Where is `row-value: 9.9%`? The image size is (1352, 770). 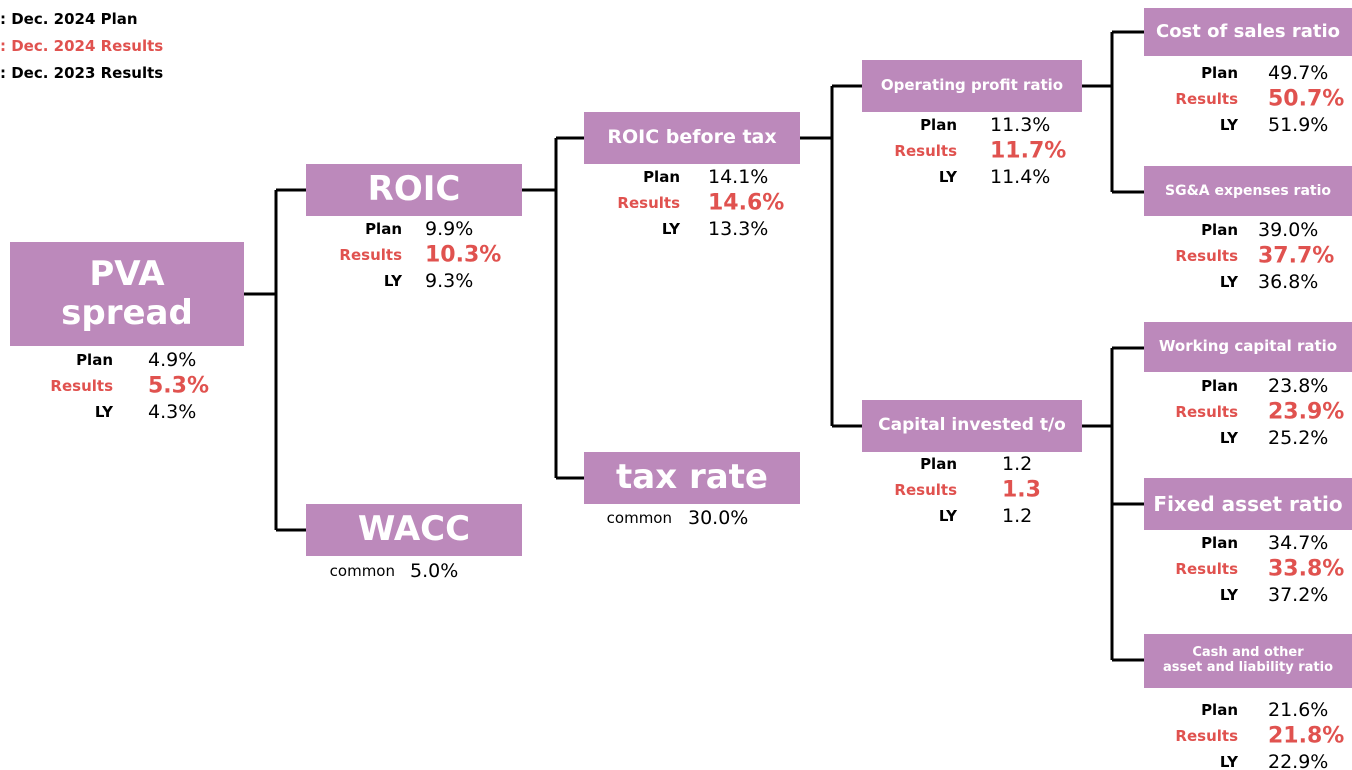
row-value: 9.9% is located at coordinates (449, 229).